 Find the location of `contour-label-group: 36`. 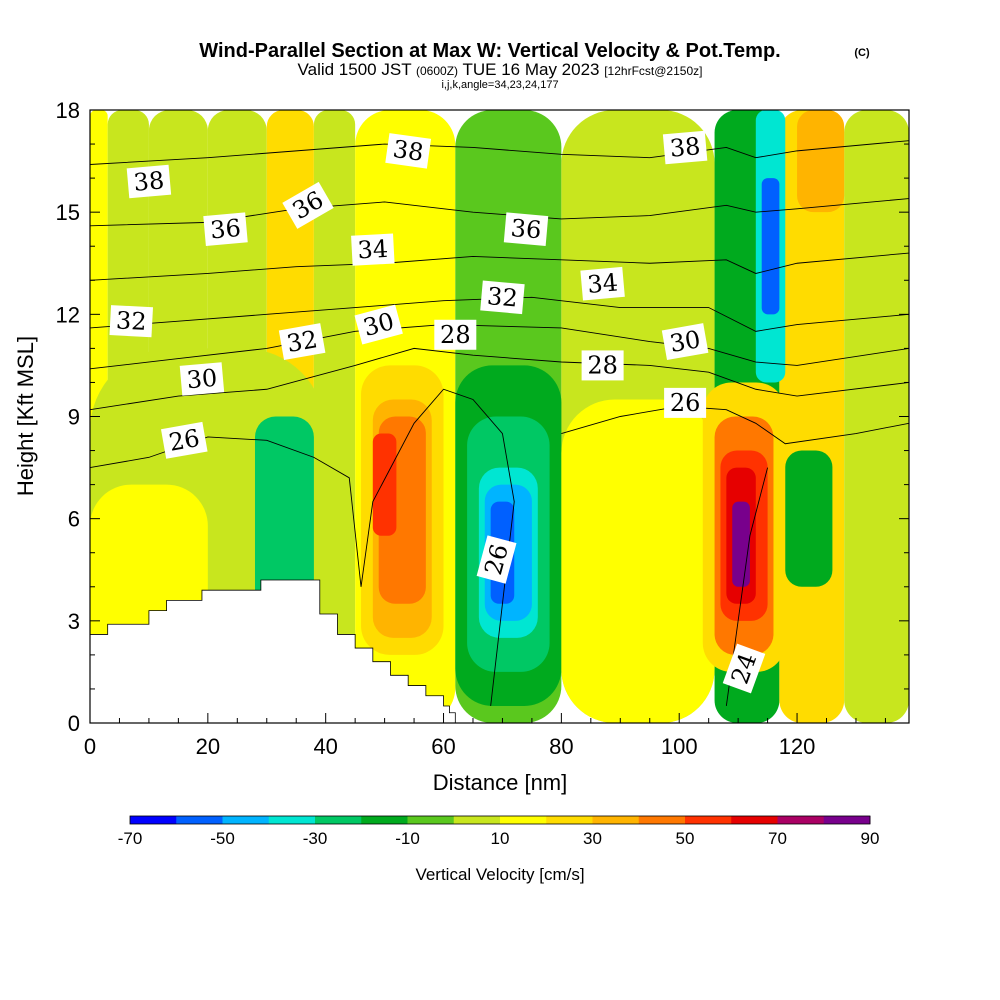

contour-label-group: 36 is located at coordinates (526, 229).